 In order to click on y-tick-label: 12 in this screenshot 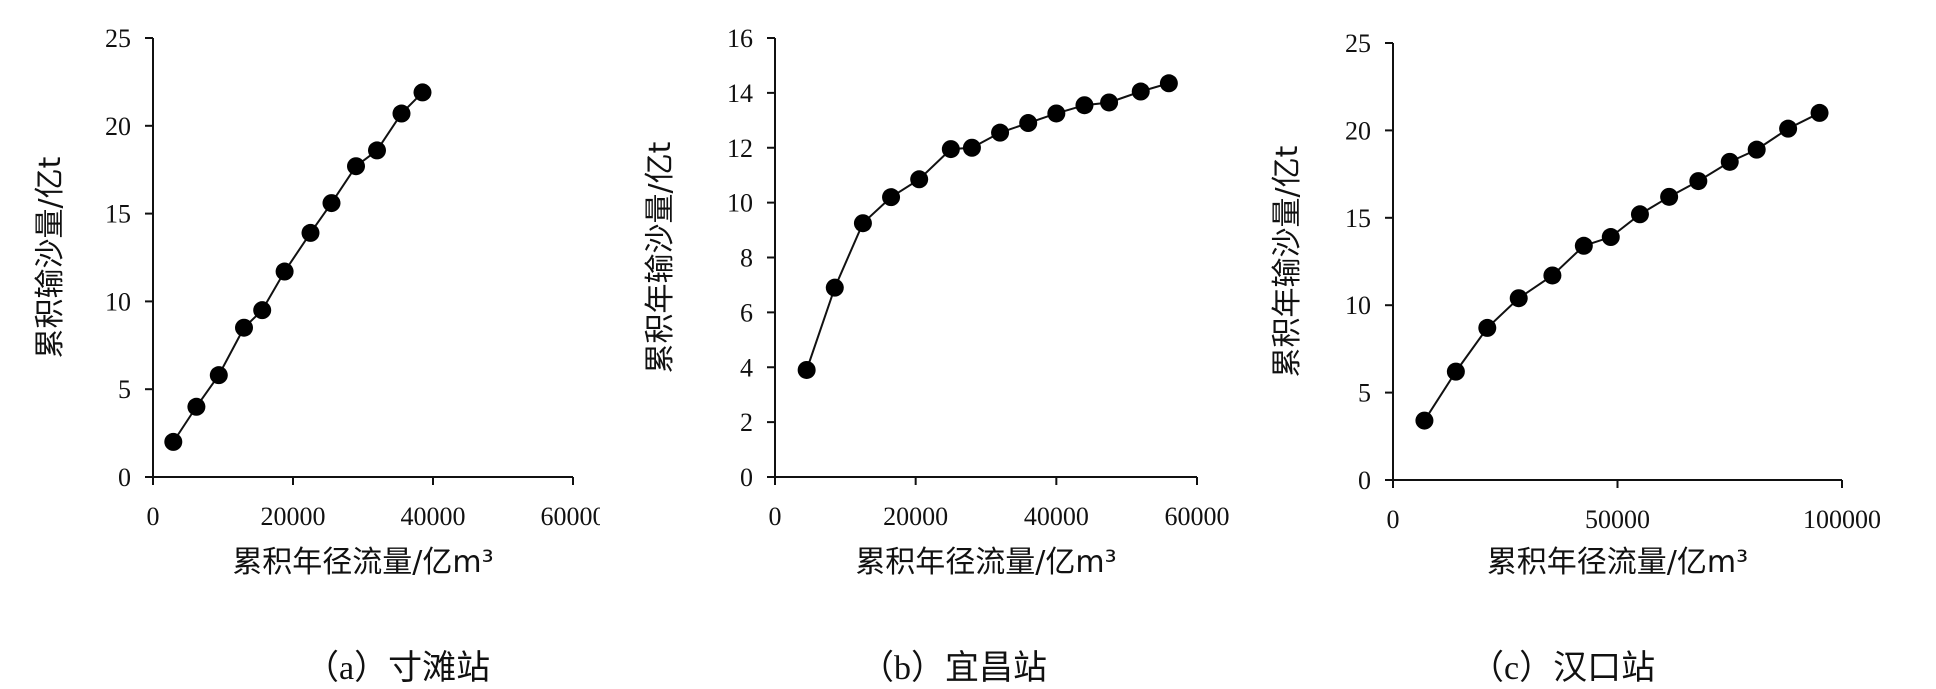, I will do `click(740, 148)`.